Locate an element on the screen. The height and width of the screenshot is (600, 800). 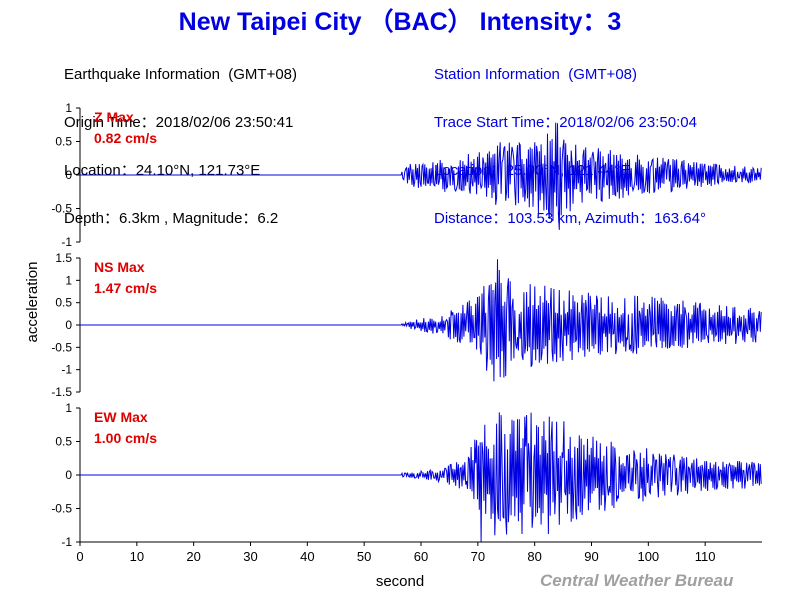
x-tick-label: 20 is located at coordinates (193, 556).